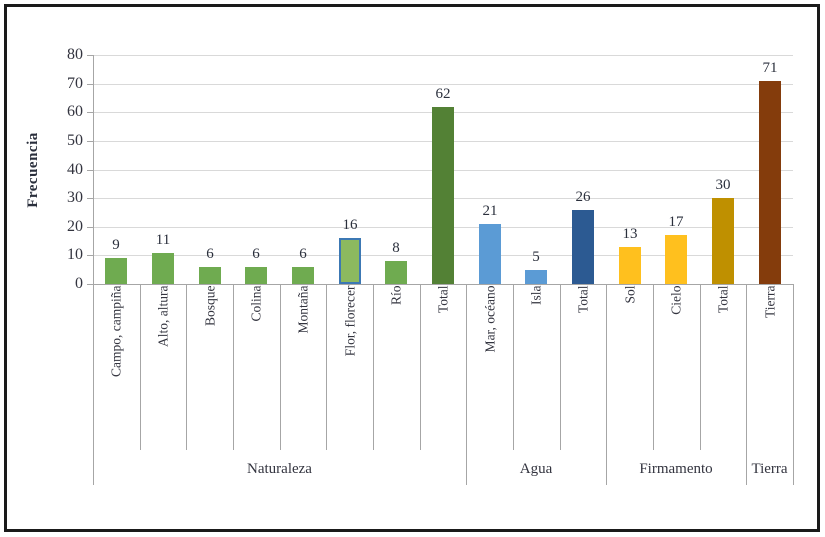 This screenshot has height=537, width=825. What do you see at coordinates (676, 300) in the screenshot?
I see `category-label: Cielo` at bounding box center [676, 300].